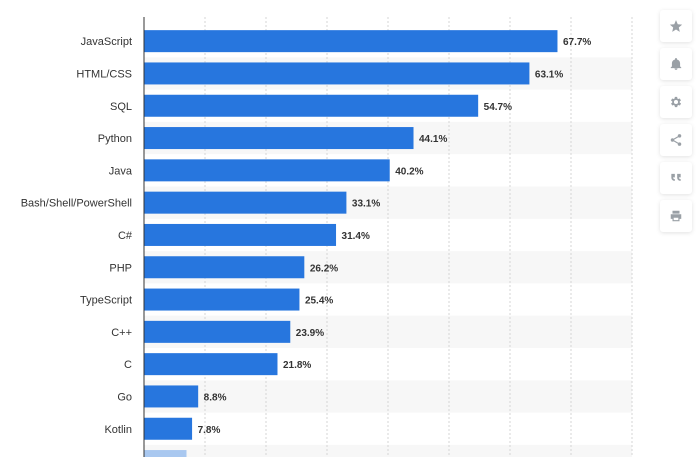  Describe the element at coordinates (297, 365) in the screenshot. I see `value-label: 21.8%` at that location.